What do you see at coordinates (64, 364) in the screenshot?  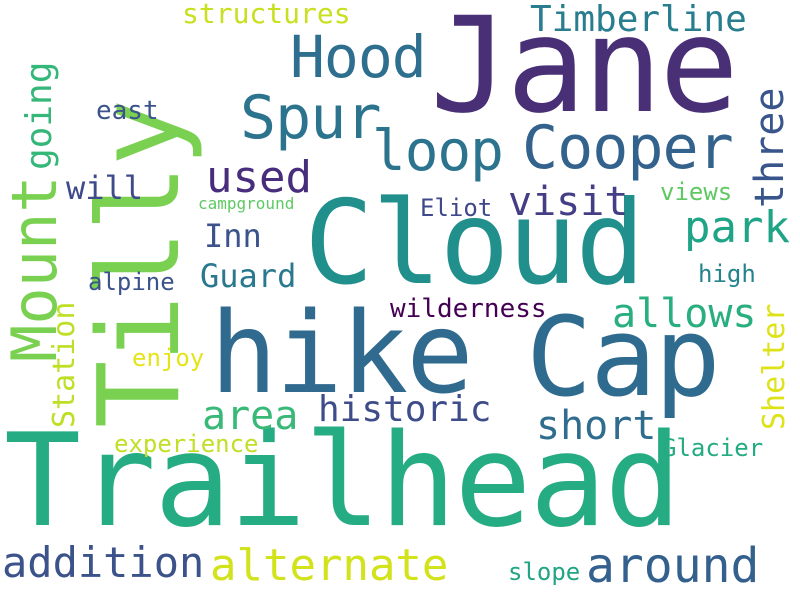 I see `word-station: Station` at bounding box center [64, 364].